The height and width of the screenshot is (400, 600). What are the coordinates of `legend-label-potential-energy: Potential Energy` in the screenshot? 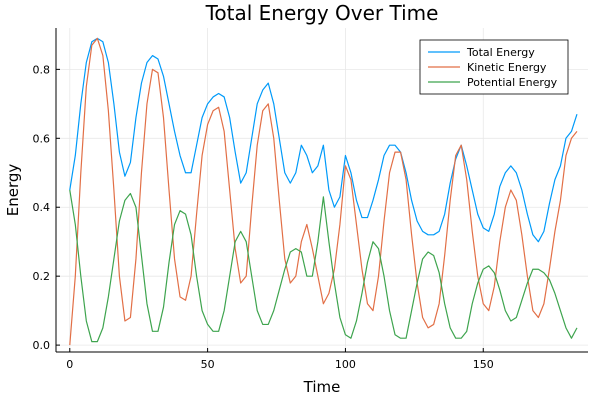 It's located at (512, 82).